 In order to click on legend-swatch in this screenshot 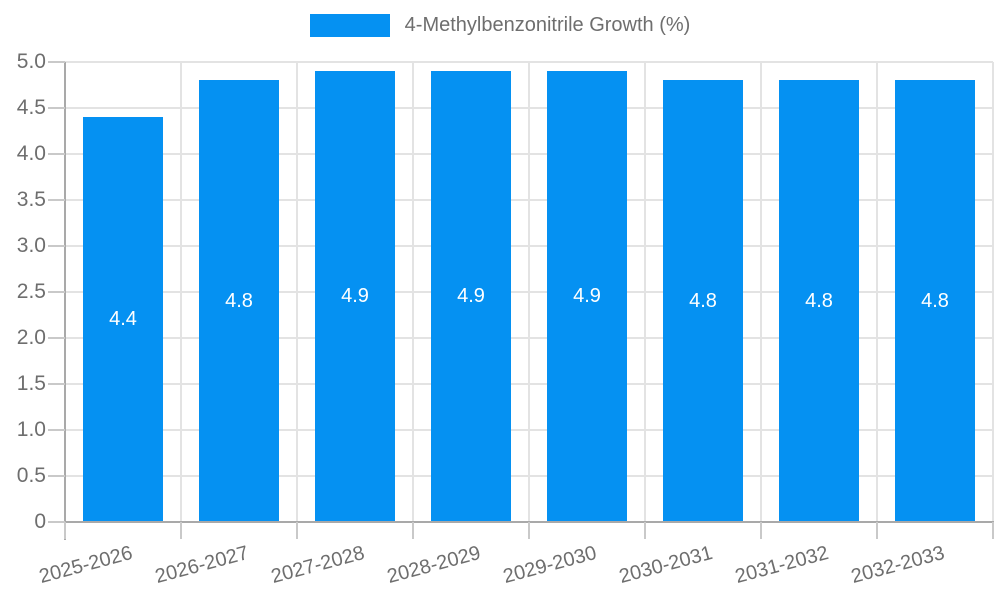, I will do `click(349, 25)`.